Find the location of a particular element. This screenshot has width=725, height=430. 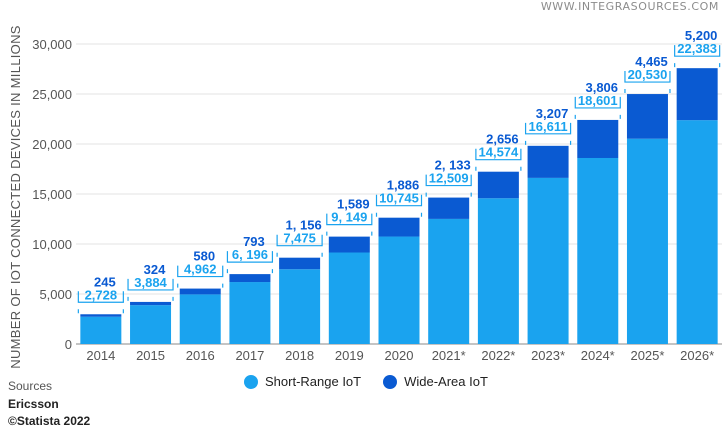

data-label-short-range: 4,962 is located at coordinates (200, 269).